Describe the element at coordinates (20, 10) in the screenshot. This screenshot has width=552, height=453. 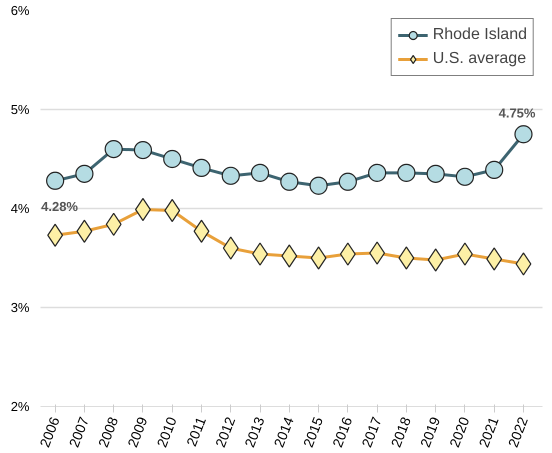
I see `y-tick-label: 6%` at that location.